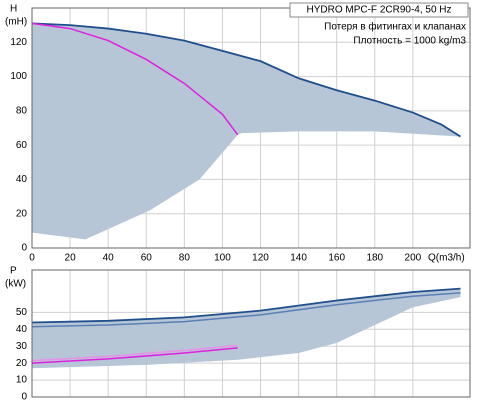 The width and height of the screenshot is (500, 400). I want to click on legend-box, so click(379, 10).